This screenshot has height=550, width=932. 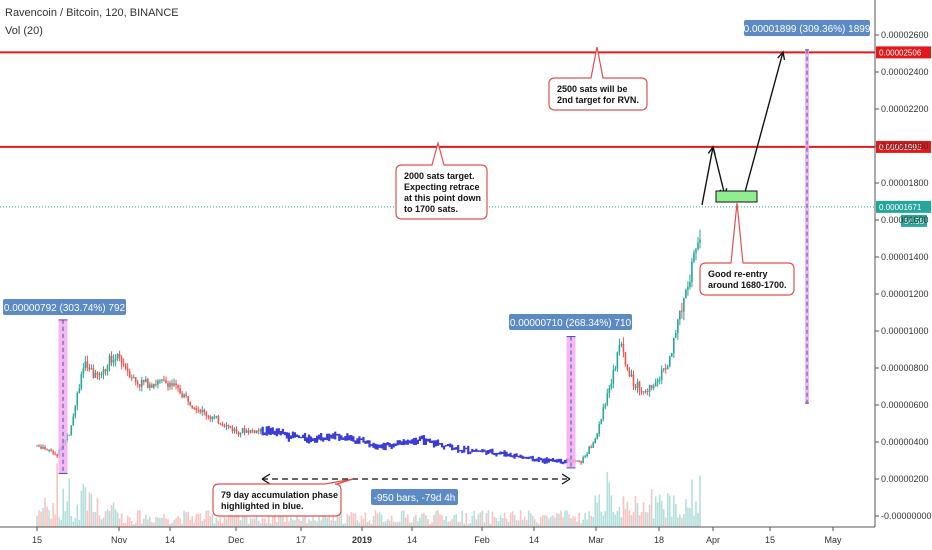 I want to click on volume-bars, so click(x=368, y=495).